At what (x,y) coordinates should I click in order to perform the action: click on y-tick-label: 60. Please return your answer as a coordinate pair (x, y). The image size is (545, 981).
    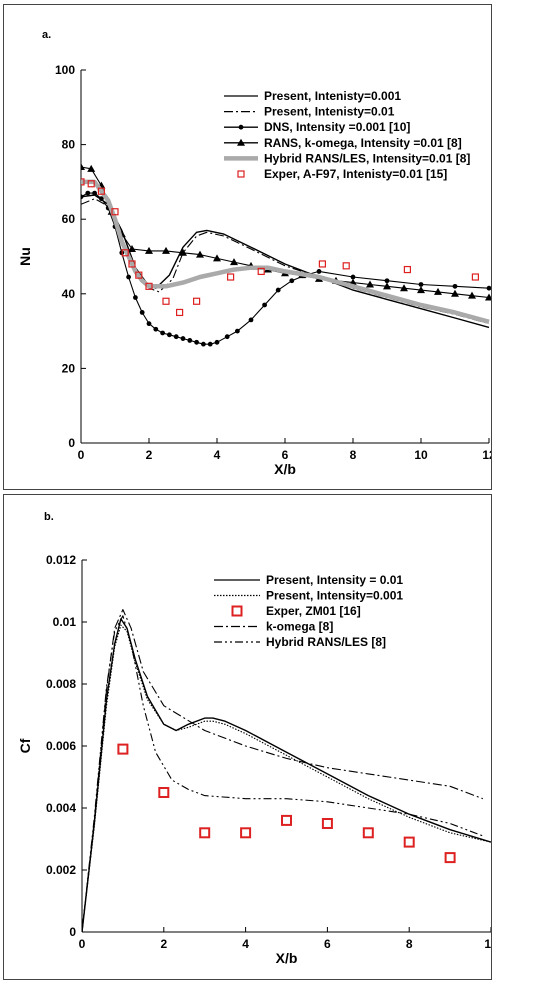
    Looking at the image, I should click on (69, 219).